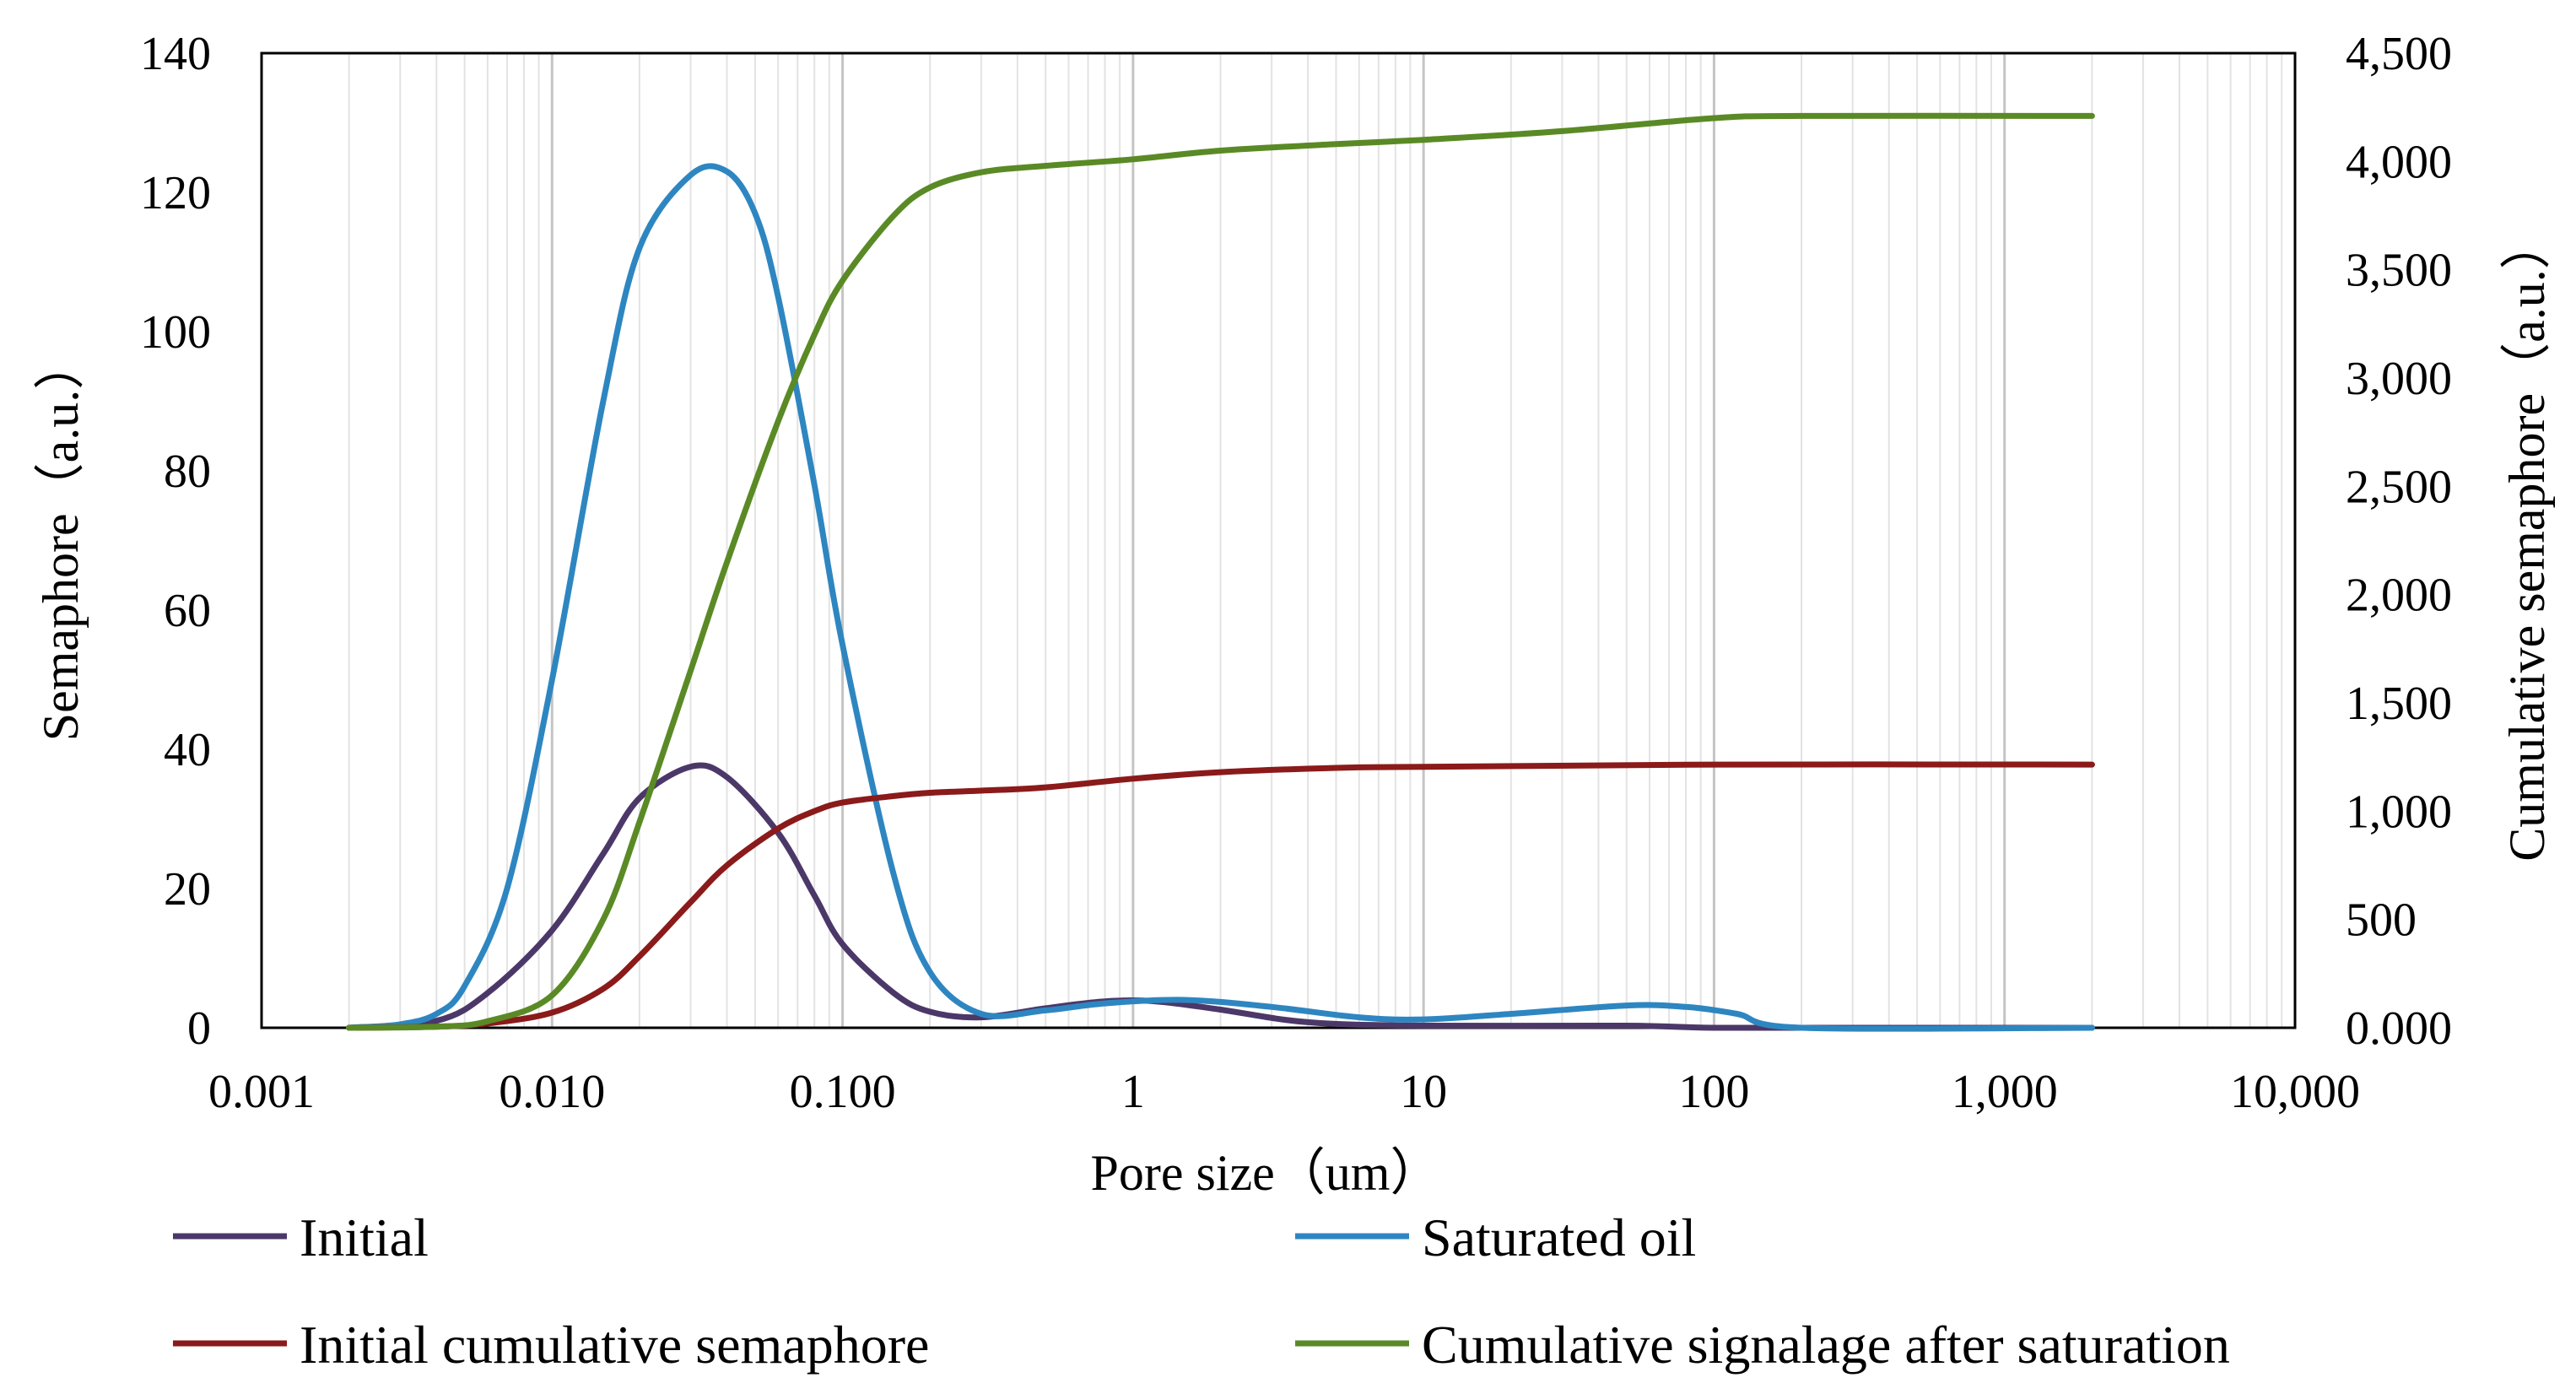 The width and height of the screenshot is (2576, 1394). Describe the element at coordinates (175, 333) in the screenshot. I see `y-tick-label: 100` at that location.